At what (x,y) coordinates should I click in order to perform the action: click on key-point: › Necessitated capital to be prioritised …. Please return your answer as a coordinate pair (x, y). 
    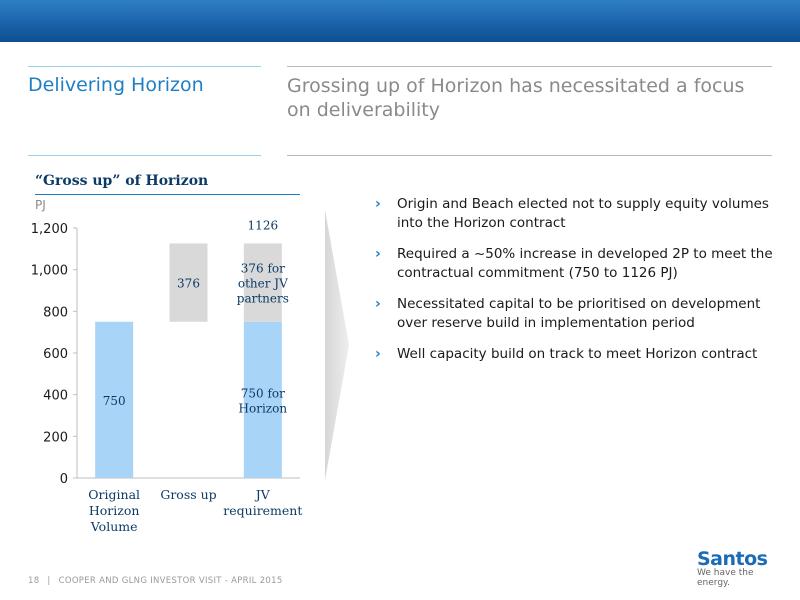
    Looking at the image, I should click on (575, 314).